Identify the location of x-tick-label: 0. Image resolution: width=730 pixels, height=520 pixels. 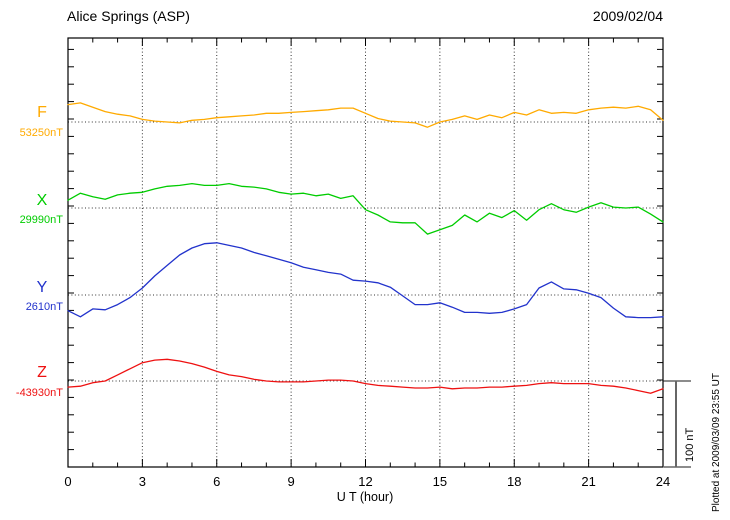
(68, 481).